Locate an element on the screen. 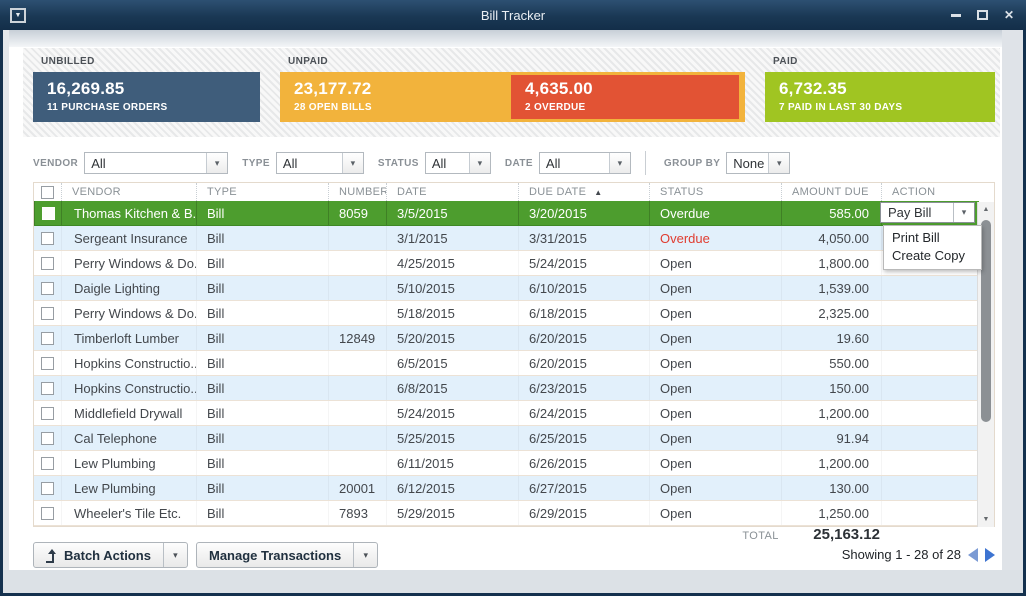 This screenshot has width=1026, height=596. status-filter-select: All ▾ is located at coordinates (457, 163).